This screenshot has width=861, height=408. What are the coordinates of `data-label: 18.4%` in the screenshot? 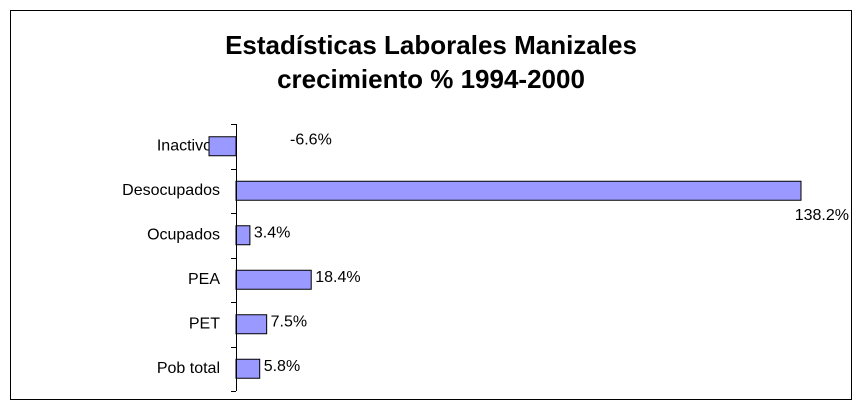 It's located at (337, 277).